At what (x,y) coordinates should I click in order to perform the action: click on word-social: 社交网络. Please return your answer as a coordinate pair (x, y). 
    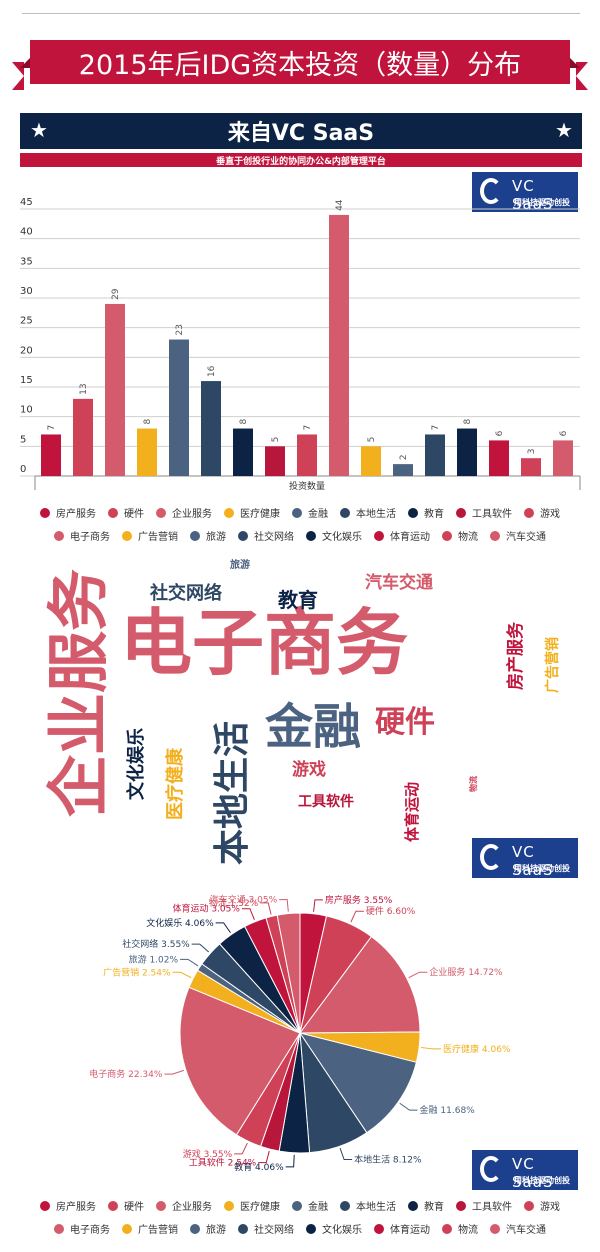
    Looking at the image, I should click on (186, 593).